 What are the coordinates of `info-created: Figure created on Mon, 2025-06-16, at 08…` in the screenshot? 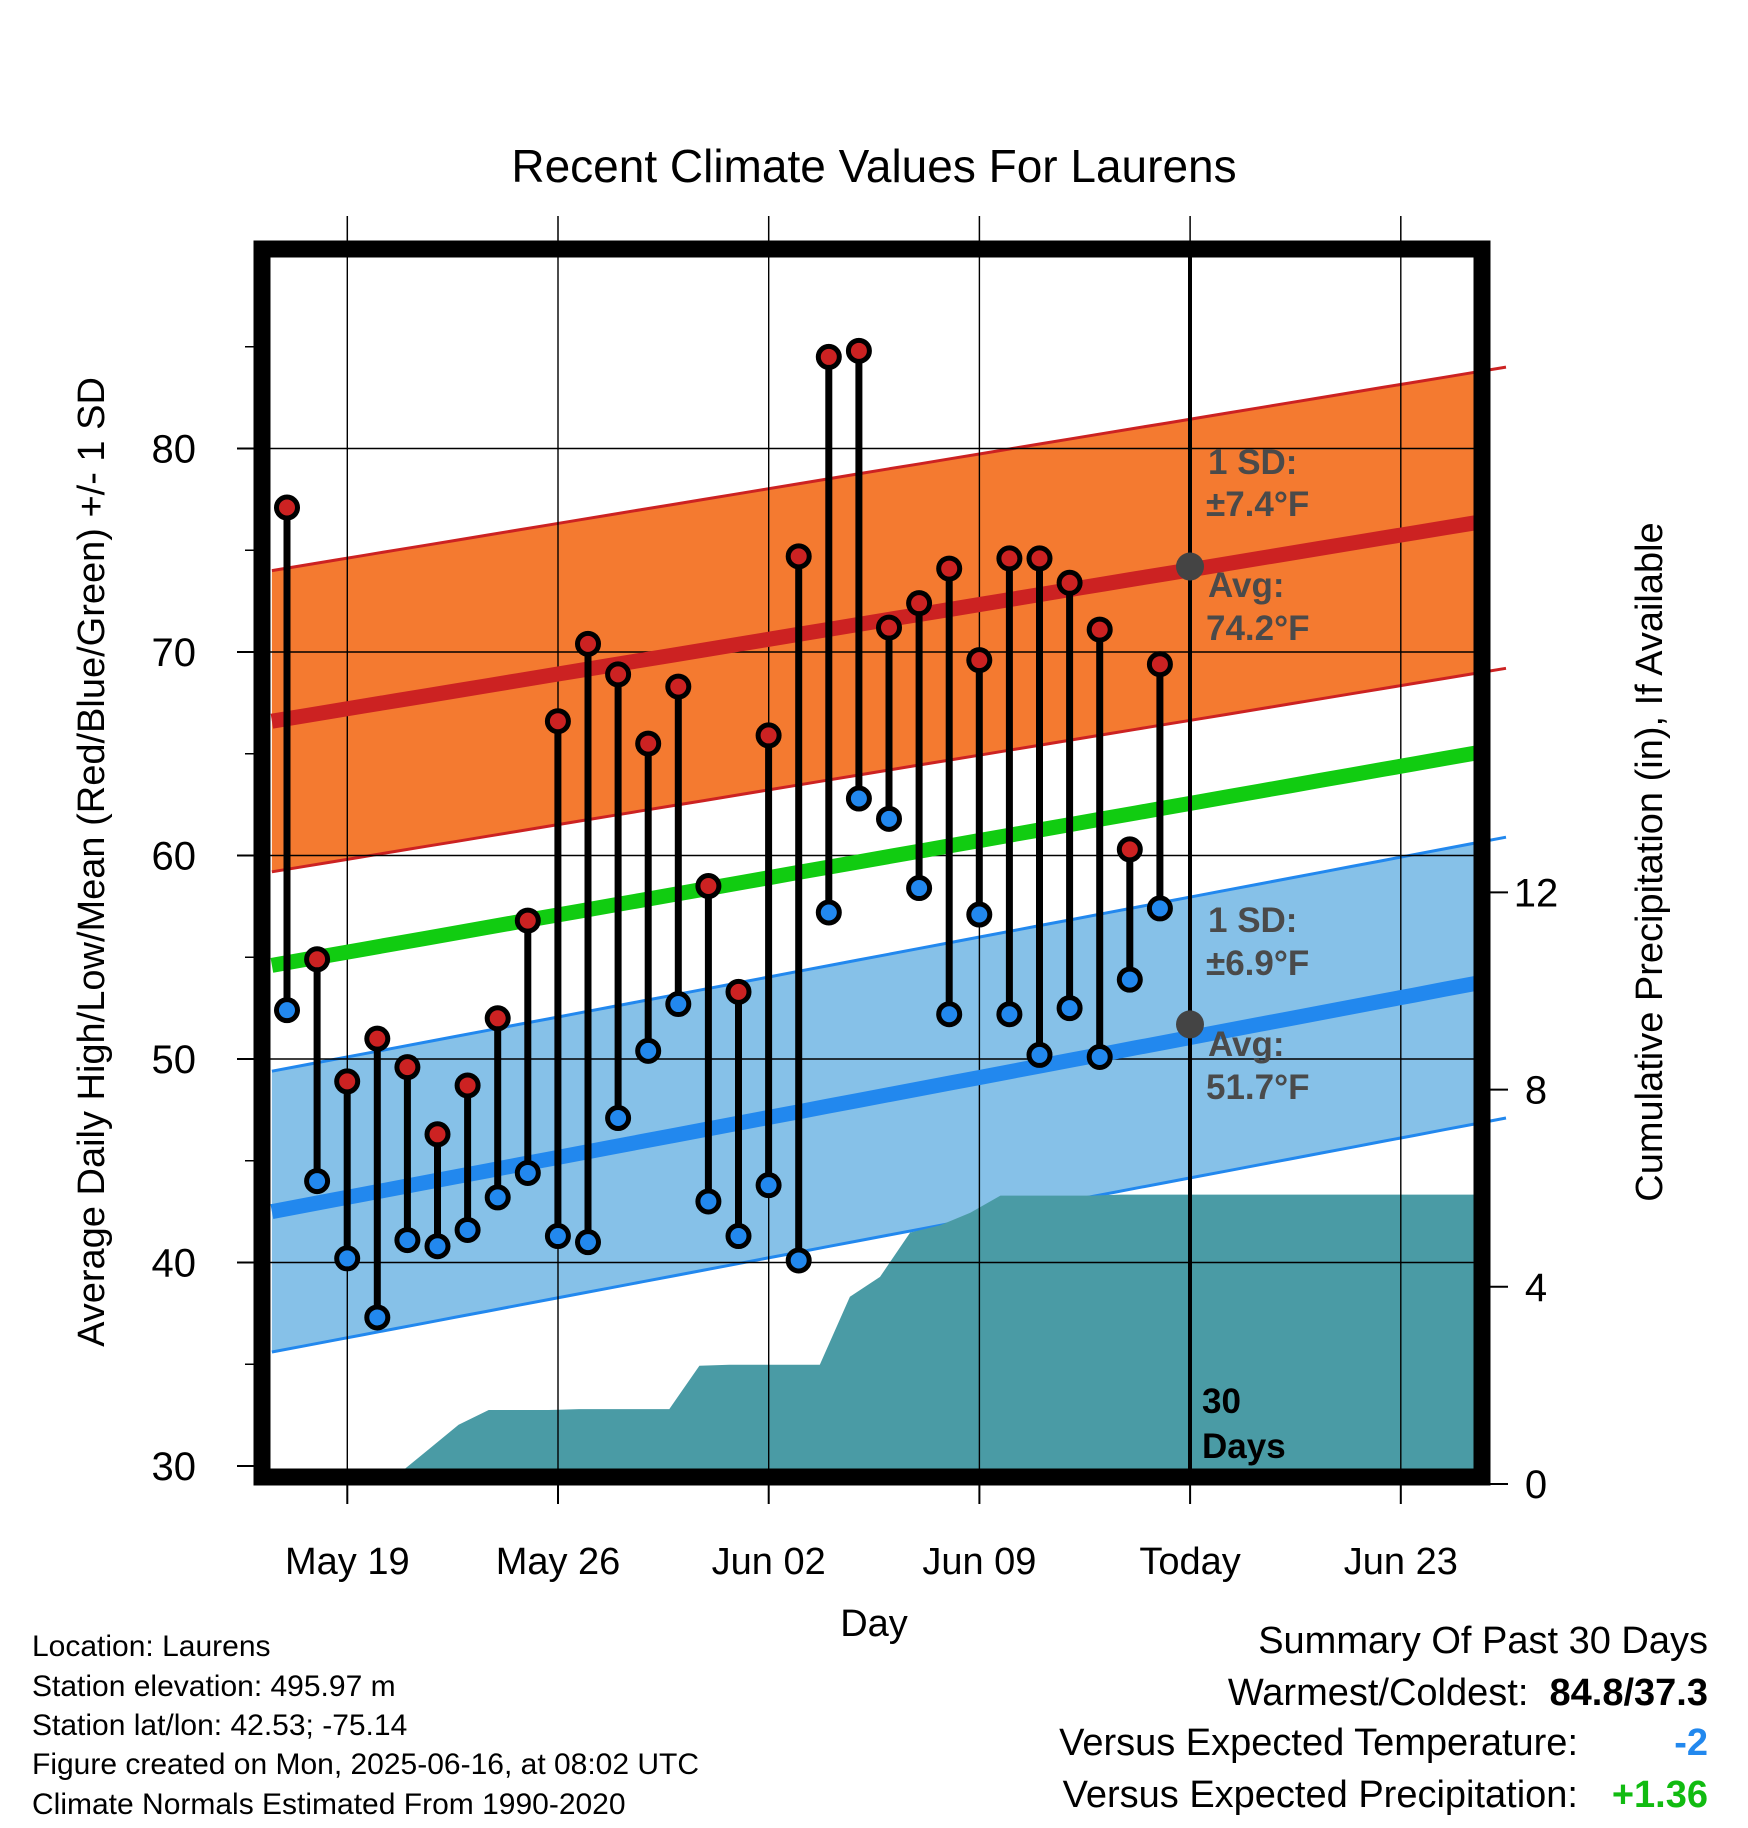 It's located at (366, 1764).